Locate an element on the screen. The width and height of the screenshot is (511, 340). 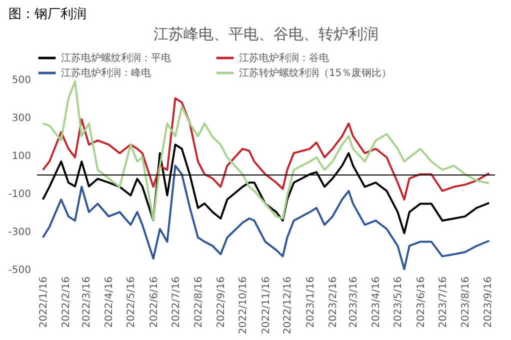
x-tick-label: 2023/9/16 is located at coordinates (488, 302).